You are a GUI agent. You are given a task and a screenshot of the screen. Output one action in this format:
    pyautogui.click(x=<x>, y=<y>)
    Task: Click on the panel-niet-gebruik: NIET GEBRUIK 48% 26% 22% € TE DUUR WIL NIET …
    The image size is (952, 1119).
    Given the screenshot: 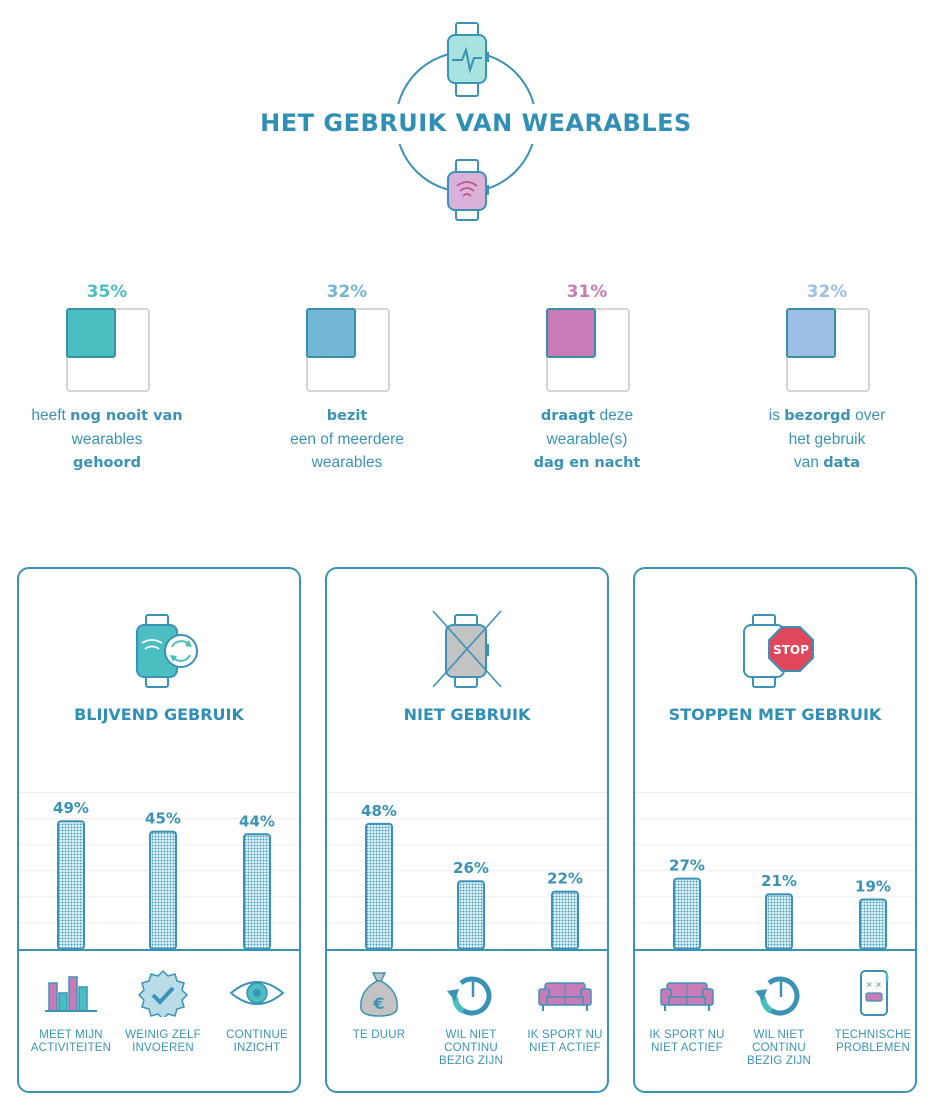 What is the action you would take?
    pyautogui.click(x=467, y=830)
    